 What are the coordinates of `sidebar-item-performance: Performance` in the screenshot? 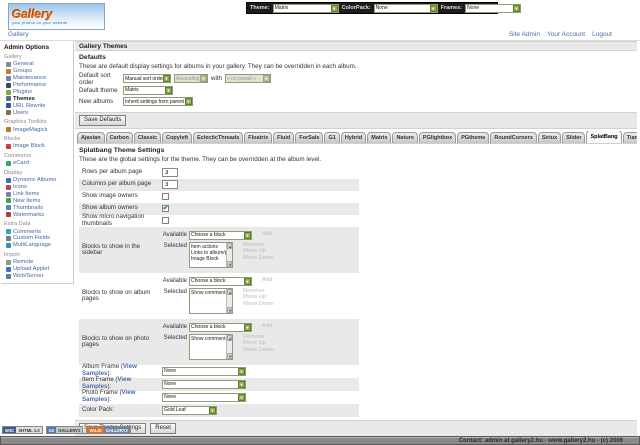 It's located at (37, 85).